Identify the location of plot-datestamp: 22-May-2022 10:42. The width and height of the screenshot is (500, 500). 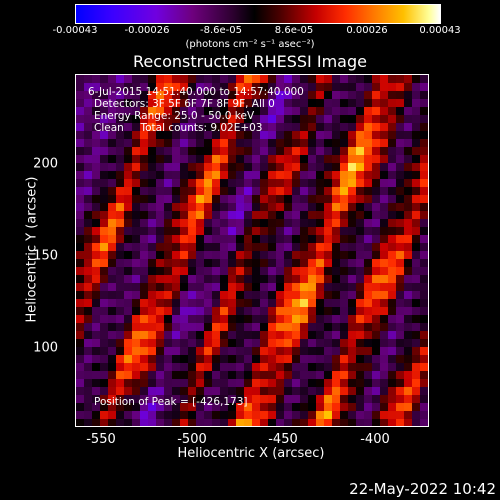
(422, 489).